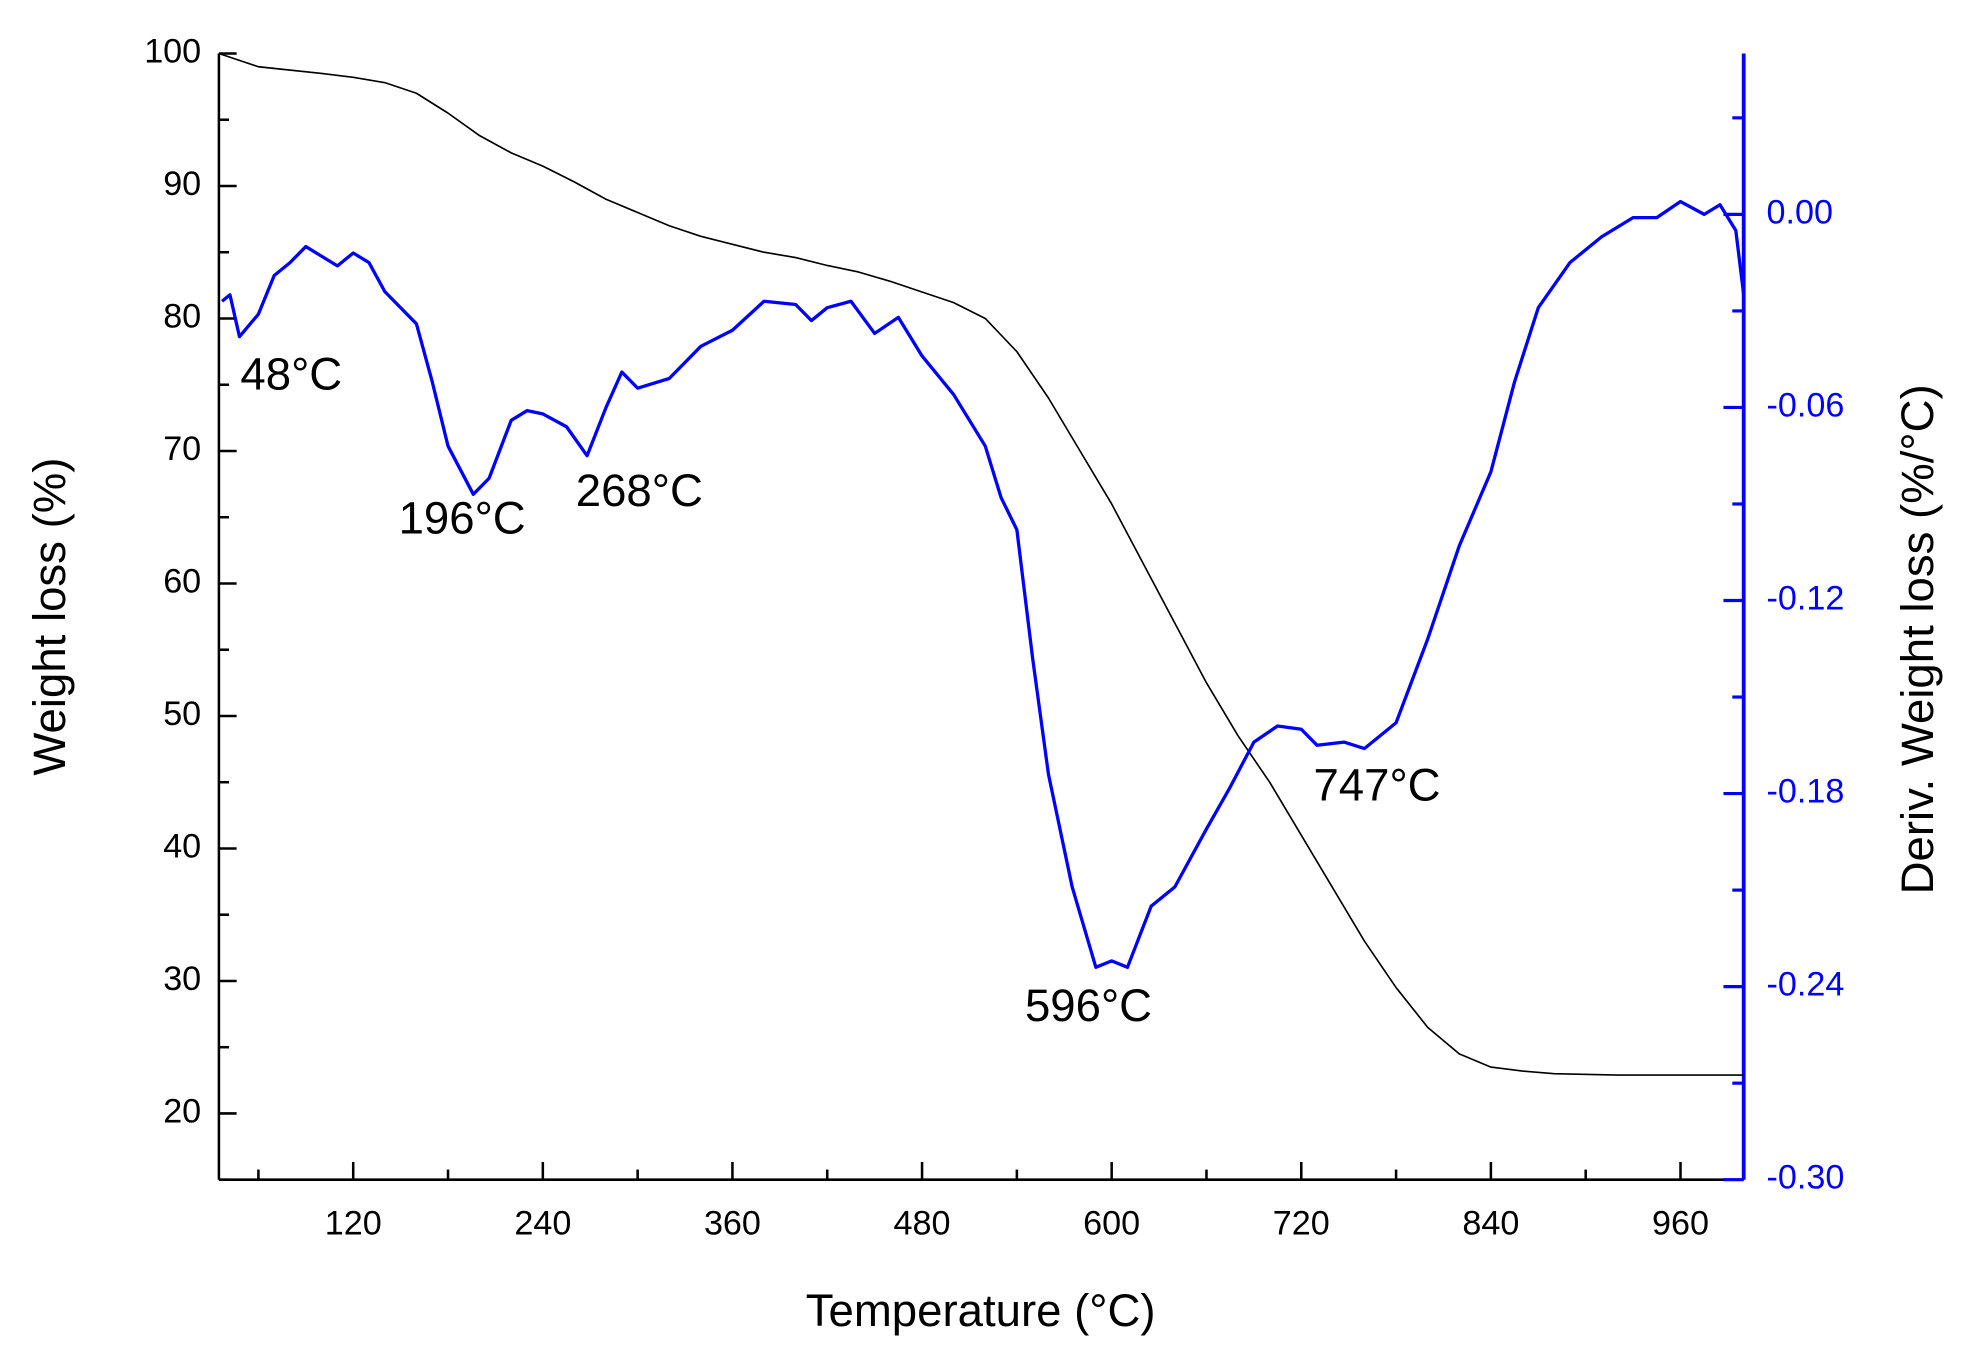 Image resolution: width=1974 pixels, height=1361 pixels. I want to click on y2-tick-label: -0.18, so click(1805, 792).